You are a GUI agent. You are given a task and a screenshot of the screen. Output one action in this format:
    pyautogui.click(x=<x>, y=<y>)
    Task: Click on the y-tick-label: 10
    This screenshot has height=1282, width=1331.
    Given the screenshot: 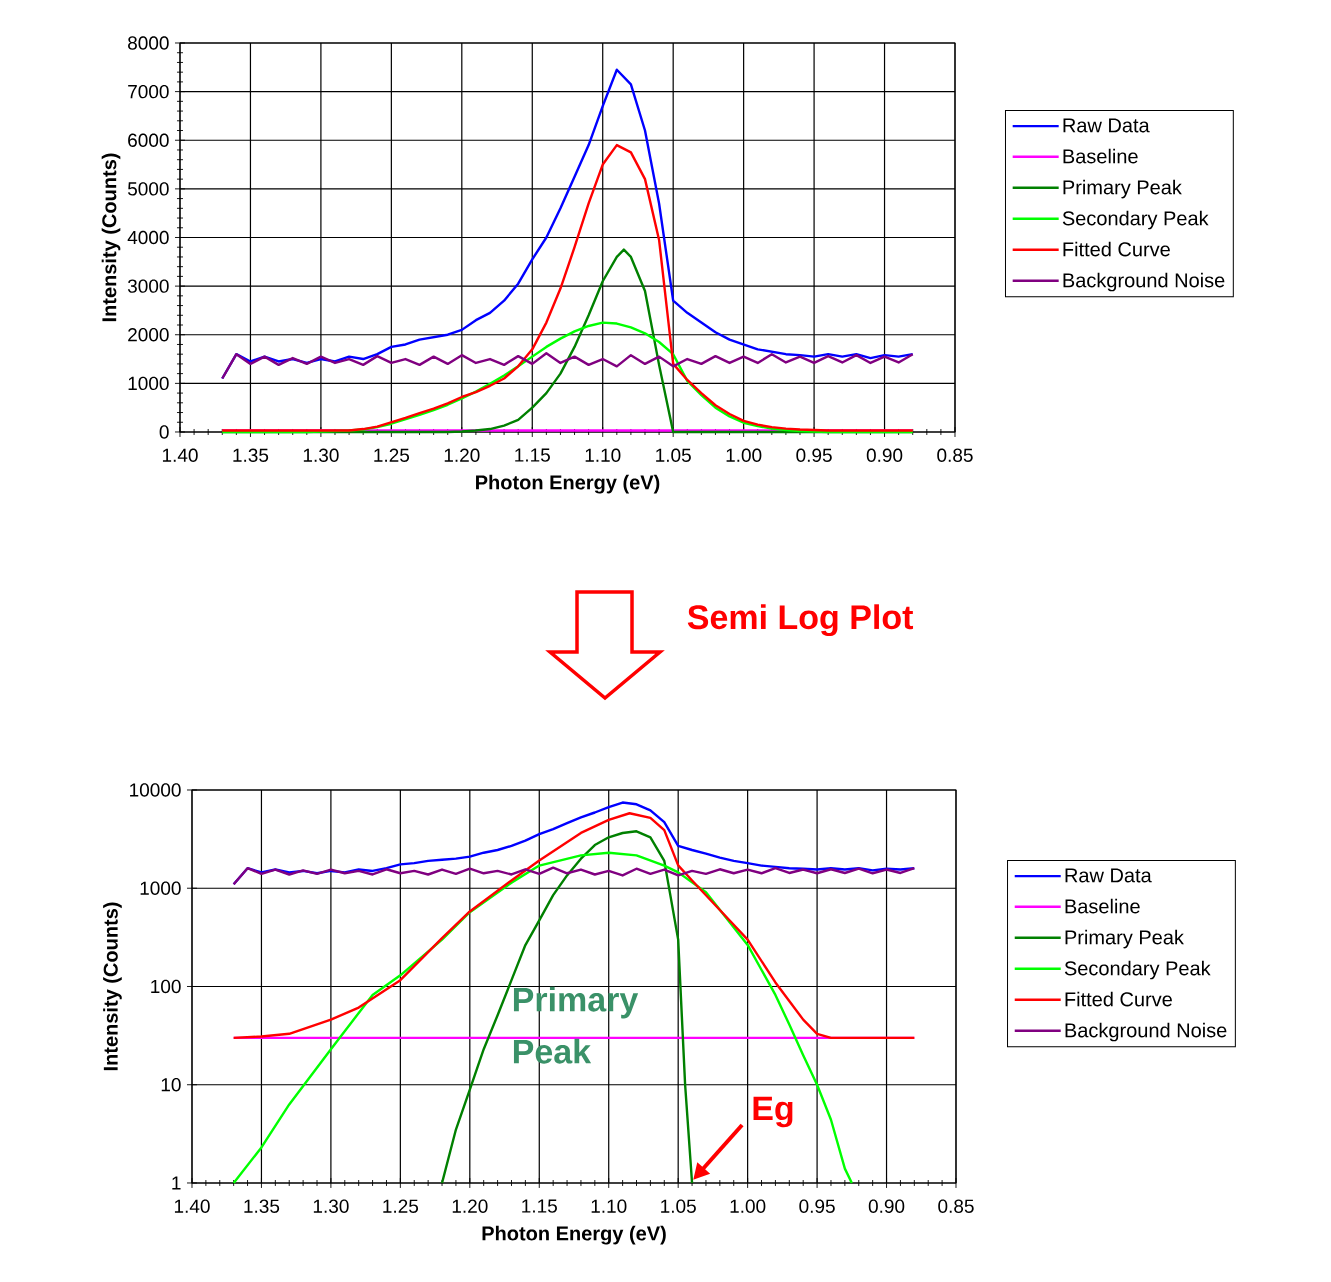 What is the action you would take?
    pyautogui.click(x=171, y=1085)
    